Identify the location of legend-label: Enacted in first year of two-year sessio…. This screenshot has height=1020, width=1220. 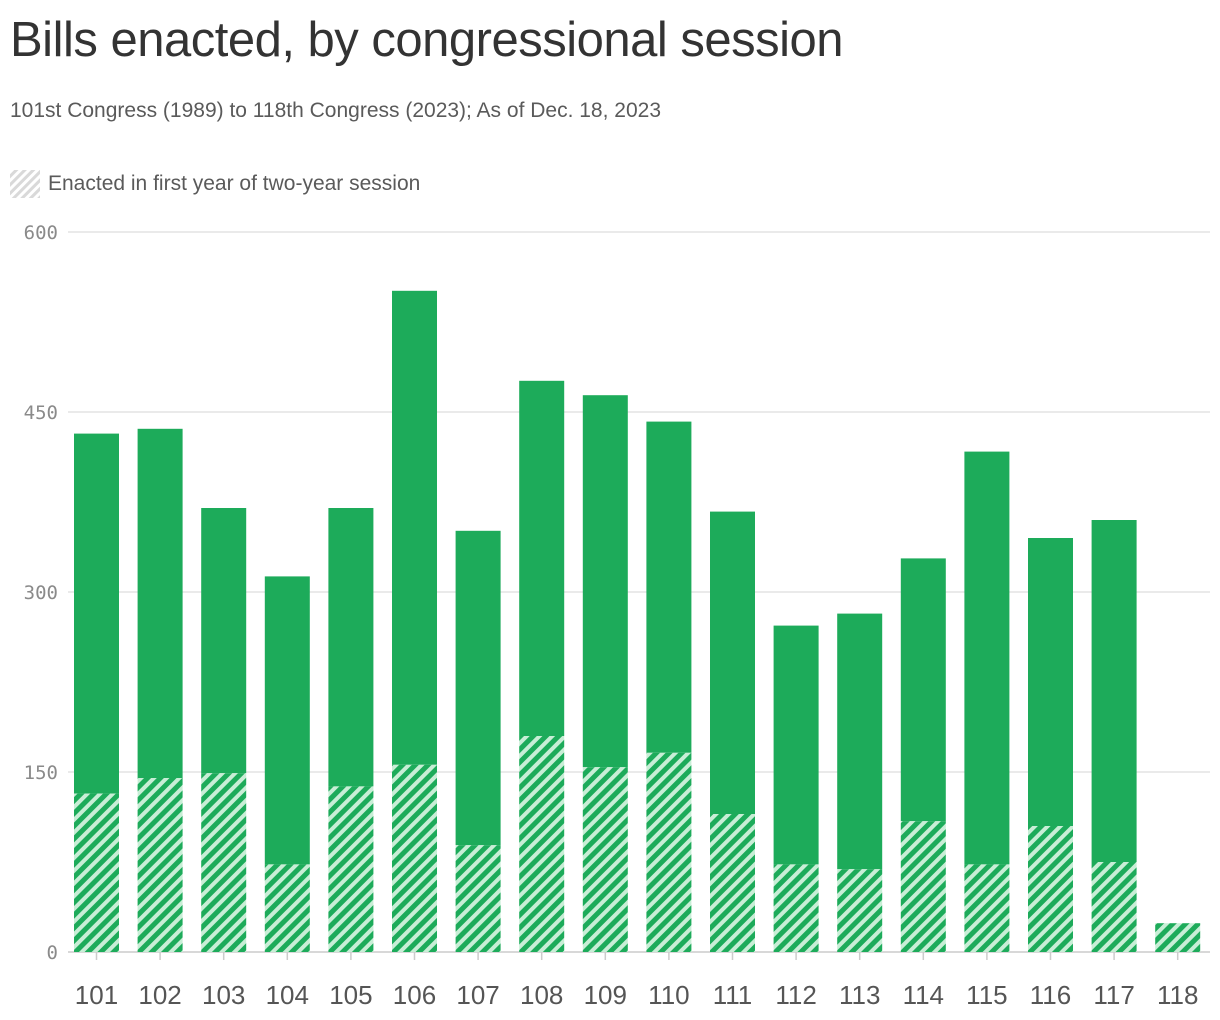
(234, 183).